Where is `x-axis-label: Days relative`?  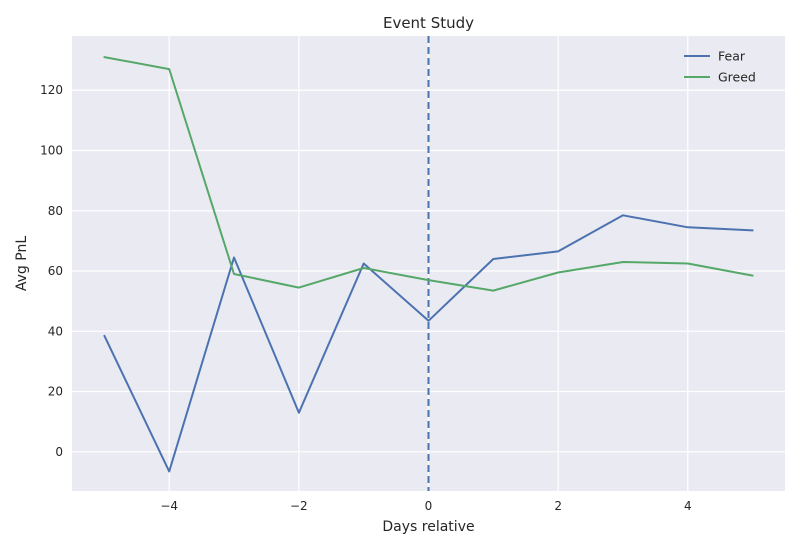 x-axis-label: Days relative is located at coordinates (428, 527).